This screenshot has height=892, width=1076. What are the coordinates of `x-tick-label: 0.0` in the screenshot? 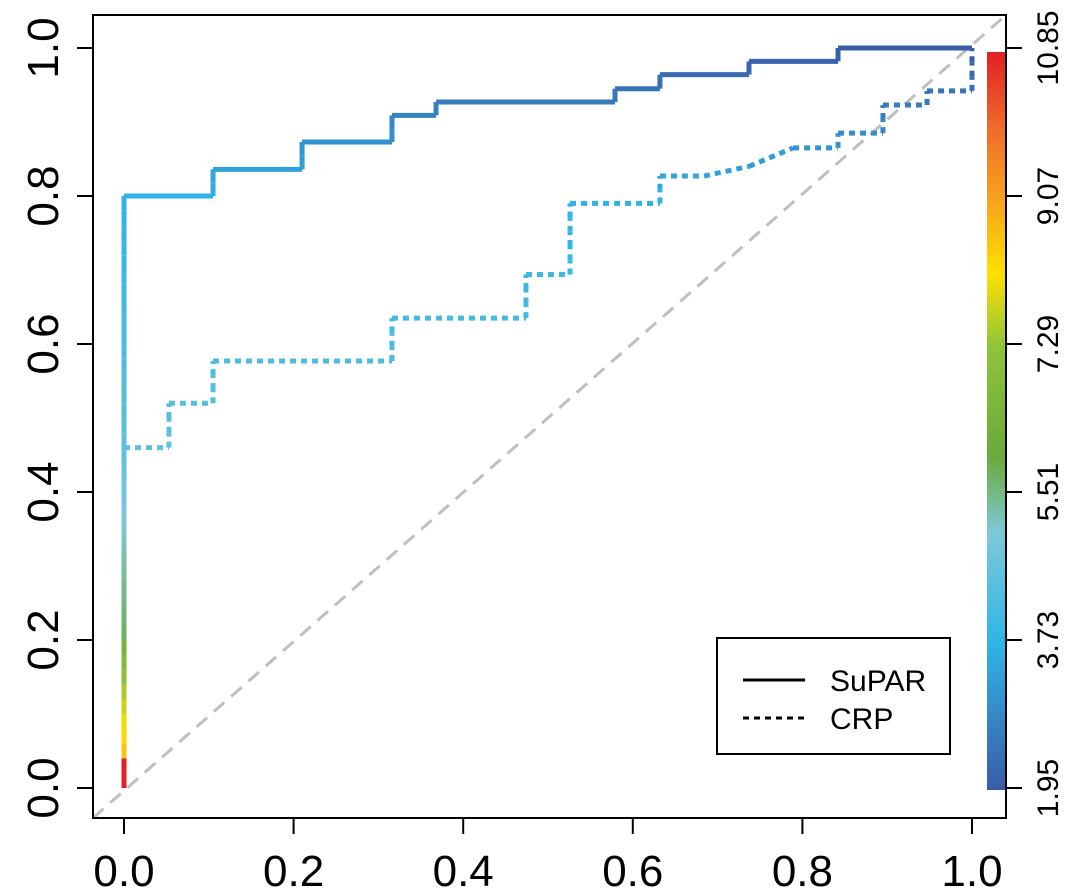 It's located at (123, 869).